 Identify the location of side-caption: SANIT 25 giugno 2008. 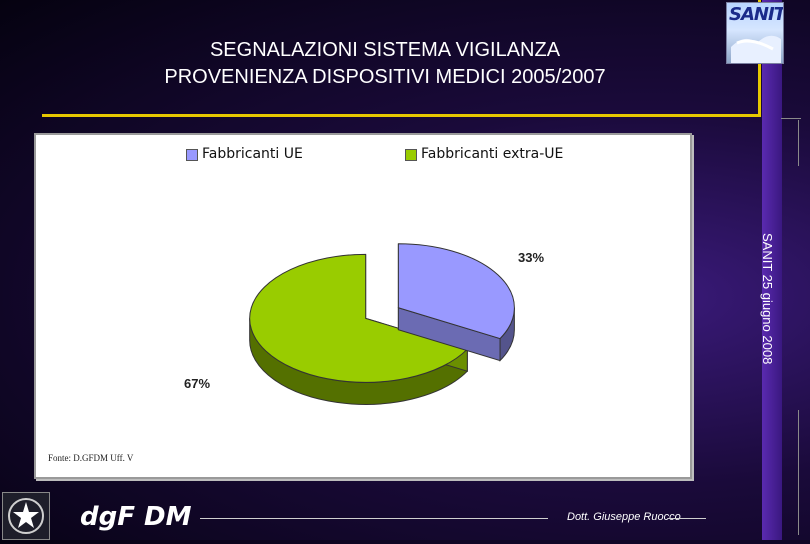
(767, 299).